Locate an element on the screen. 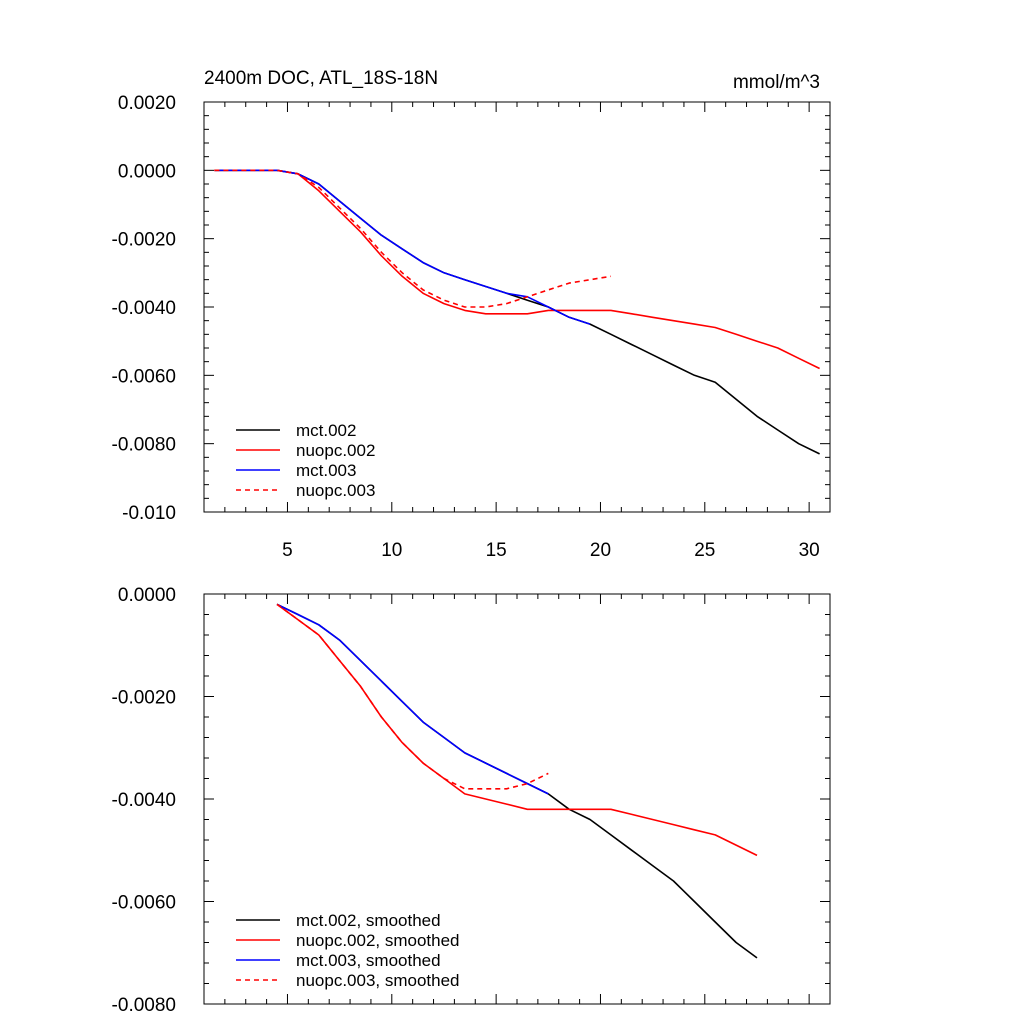  legend-label: nuopc.002 is located at coordinates (335, 450).